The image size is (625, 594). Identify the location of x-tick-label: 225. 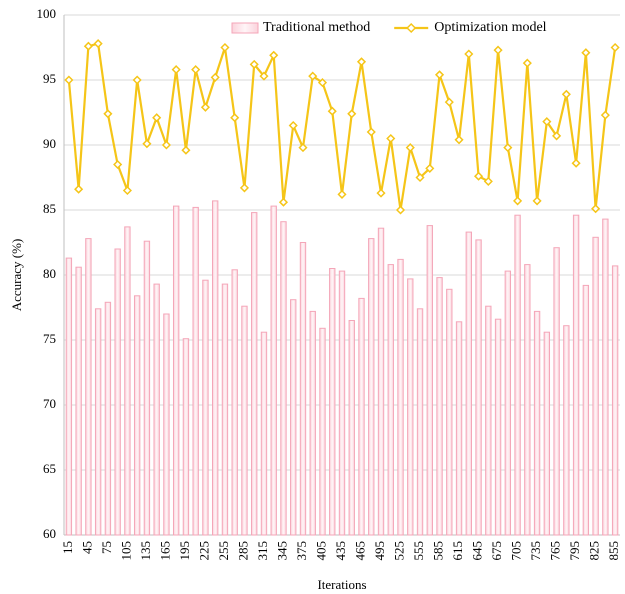
(203, 551).